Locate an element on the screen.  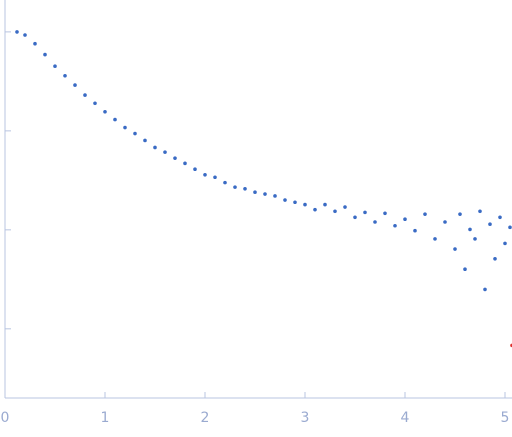
x-tick-label: 0 is located at coordinates (5, 418).